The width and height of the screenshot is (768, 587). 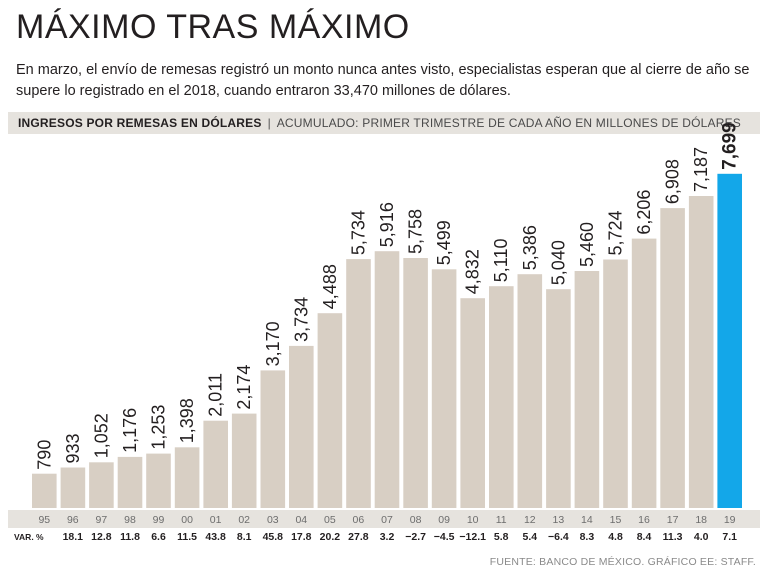 What do you see at coordinates (273, 343) in the screenshot?
I see `value-label-03: 3,170` at bounding box center [273, 343].